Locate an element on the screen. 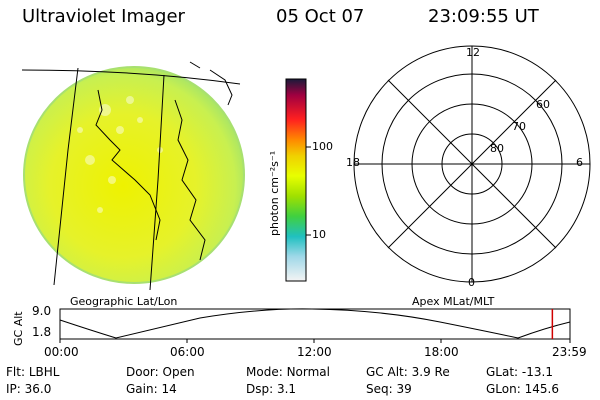 The image size is (600, 400). geographic-label: Geographic Lat/Lon is located at coordinates (124, 301).